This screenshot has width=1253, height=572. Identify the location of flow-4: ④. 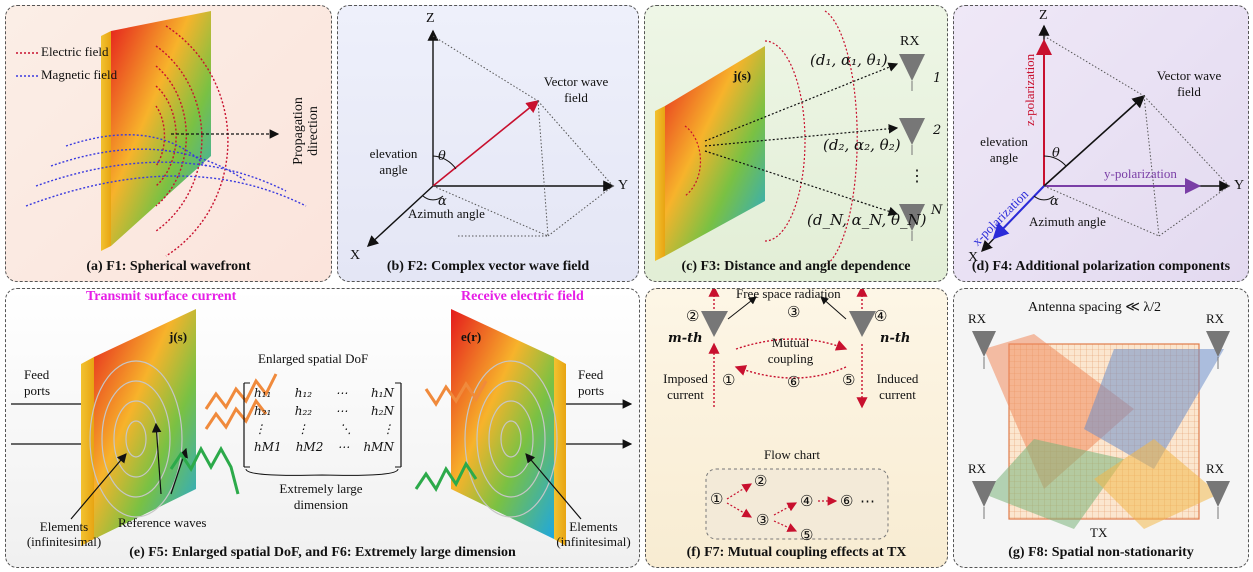
(807, 502).